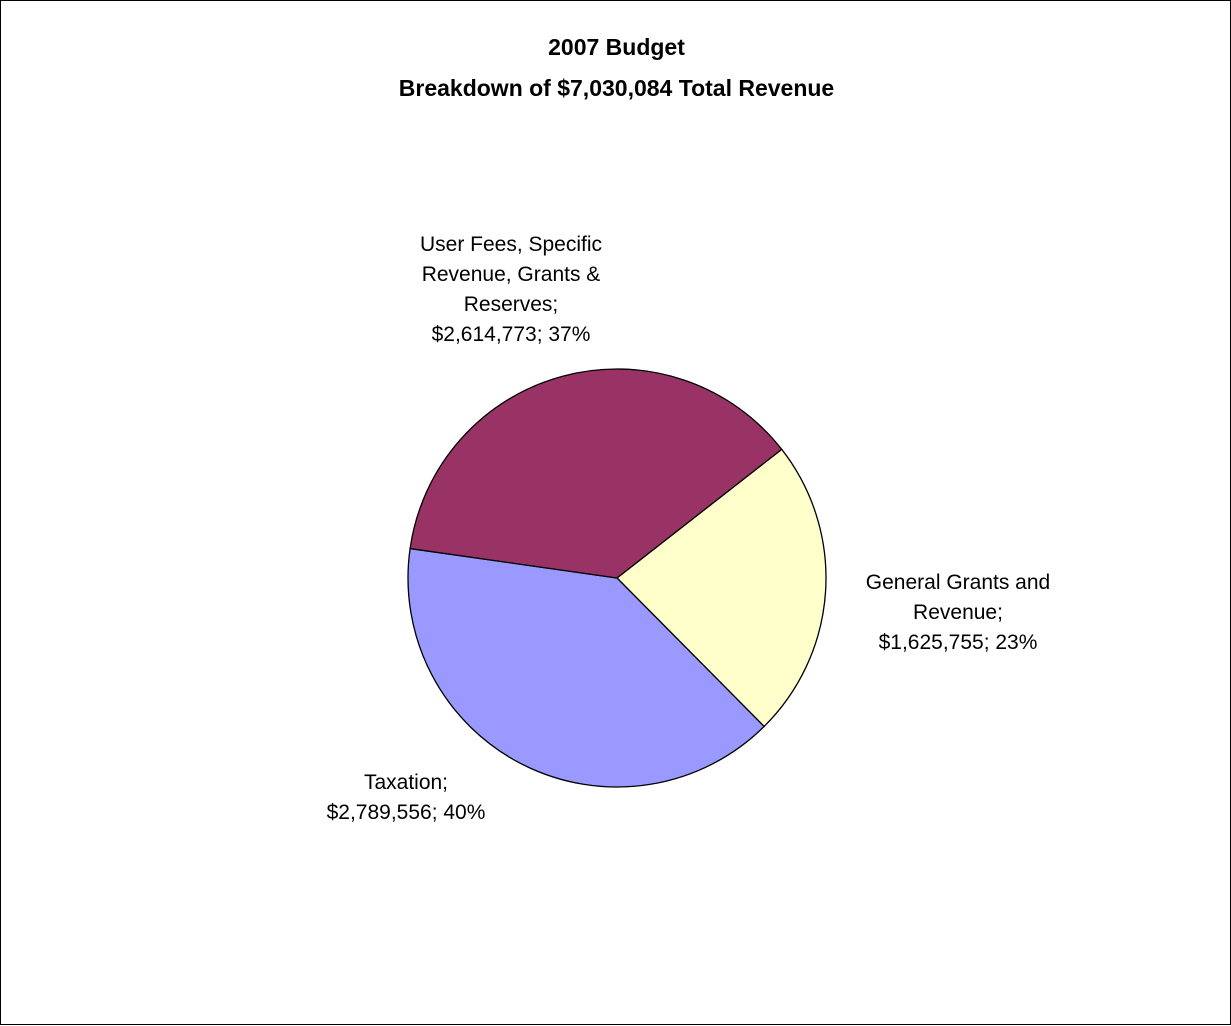 The width and height of the screenshot is (1231, 1026). What do you see at coordinates (511, 244) in the screenshot?
I see `slice-label-line: User Fees, Specific` at bounding box center [511, 244].